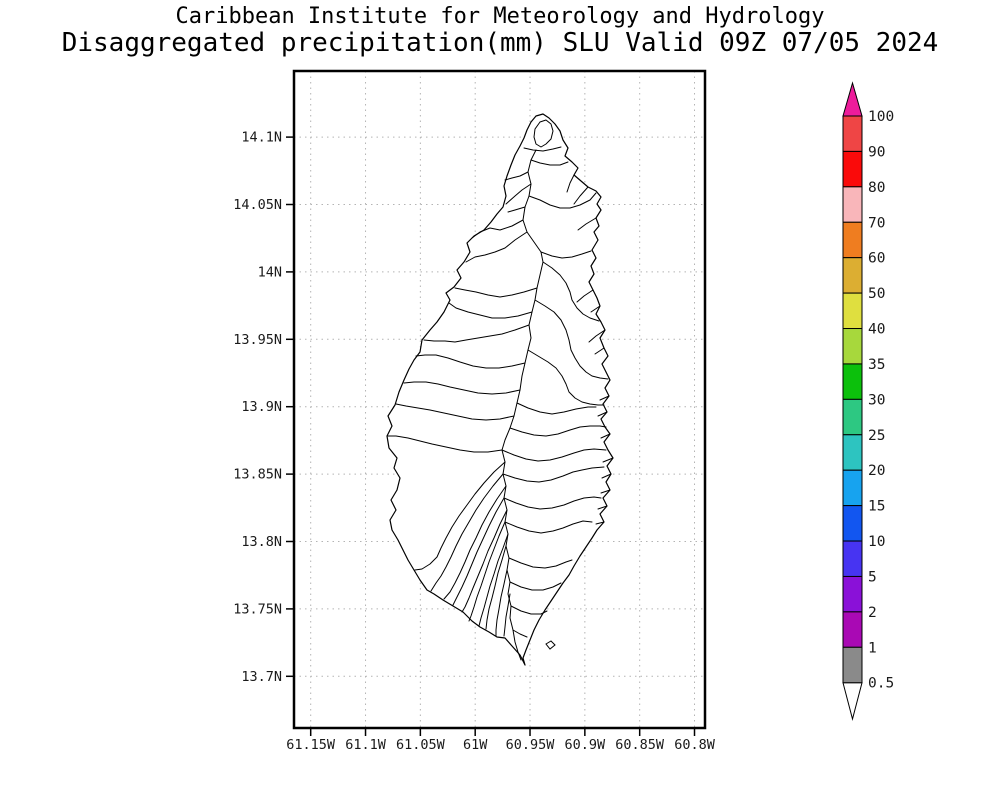 The width and height of the screenshot is (1000, 800). Describe the element at coordinates (876, 330) in the screenshot. I see `colorbar-label: 40` at that location.